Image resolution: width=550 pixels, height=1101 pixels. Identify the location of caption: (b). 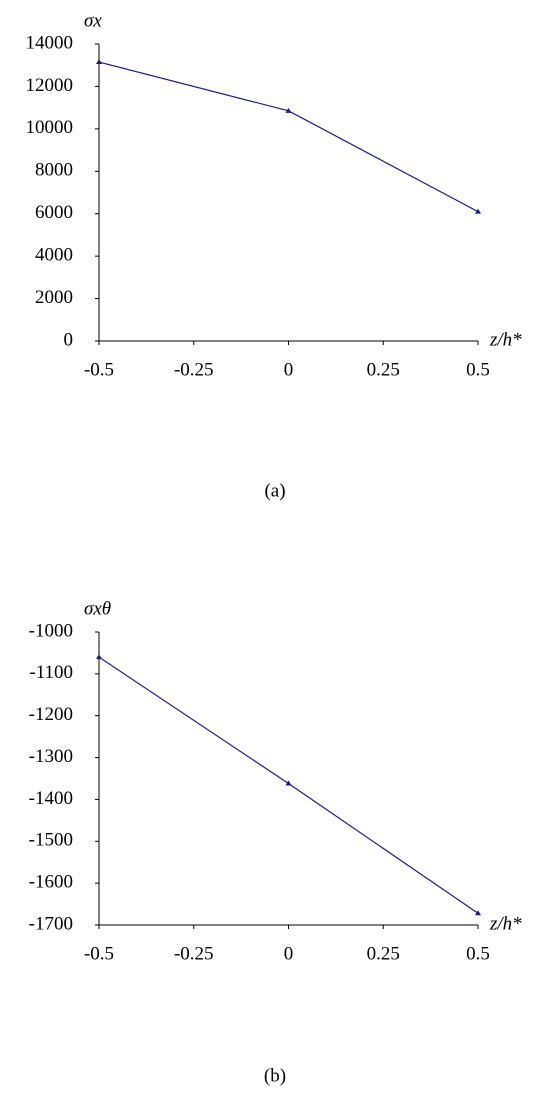
(275, 1075).